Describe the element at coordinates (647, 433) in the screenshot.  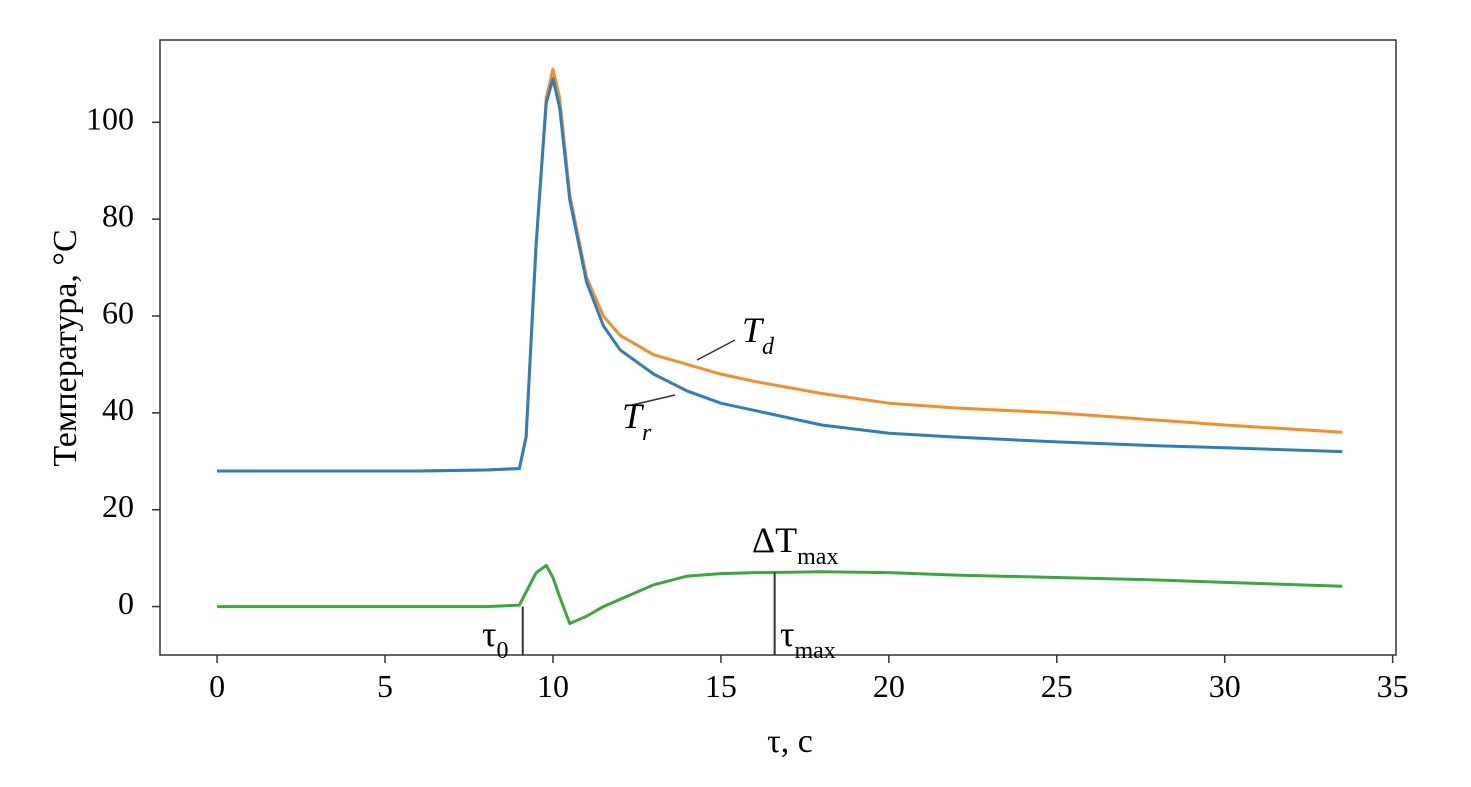
I see `annotation-sub: r` at that location.